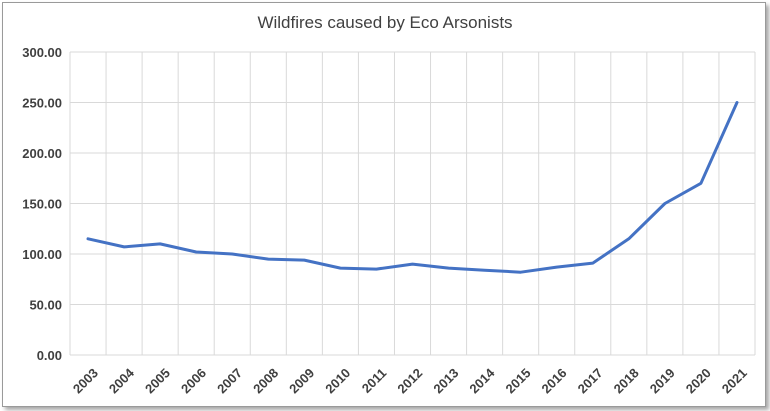 The width and height of the screenshot is (770, 411). Describe the element at coordinates (42, 254) in the screenshot. I see `y-tick-label: 100.00` at that location.